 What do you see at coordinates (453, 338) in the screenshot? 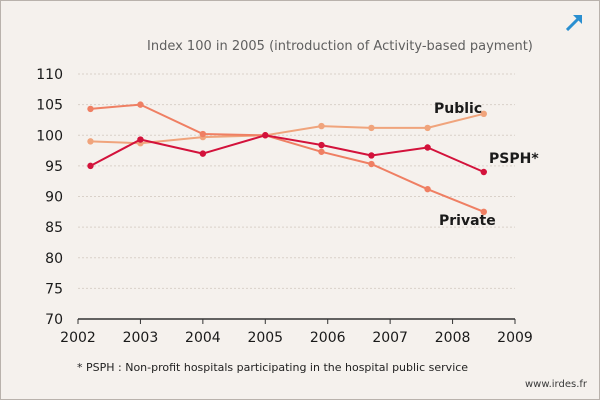
I see `x-tick-label: 2008` at bounding box center [453, 338].